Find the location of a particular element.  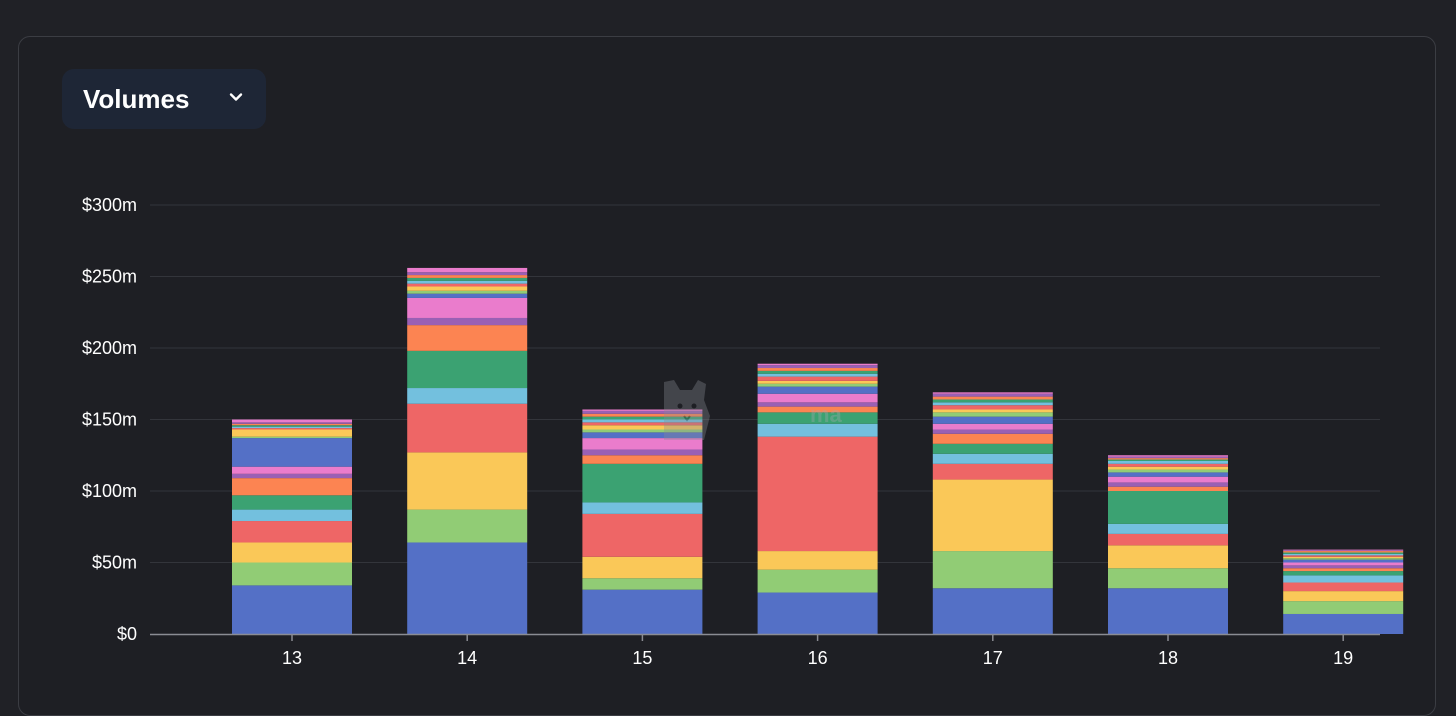

x-tick-label: 17 is located at coordinates (993, 658).